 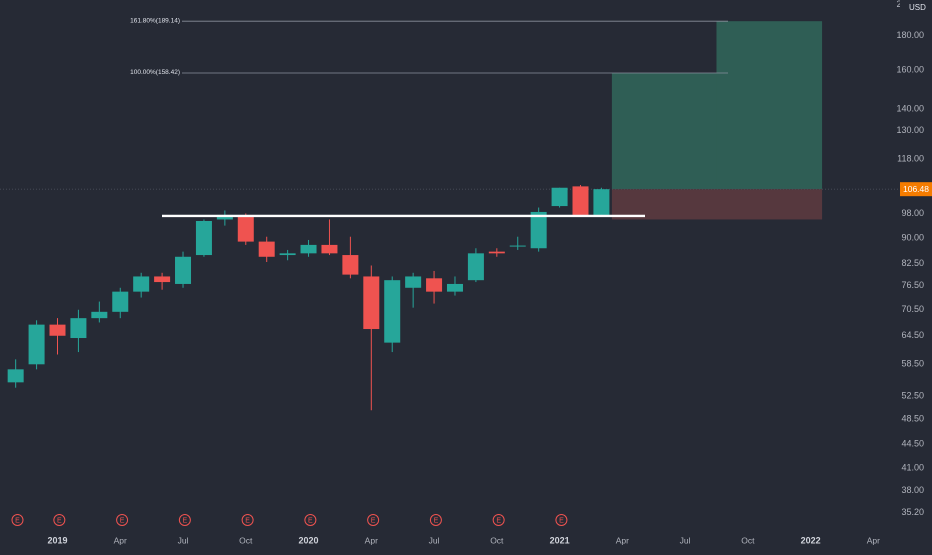 What do you see at coordinates (155, 20) in the screenshot?
I see `fib-level-label: 161.80%(189.14)` at bounding box center [155, 20].